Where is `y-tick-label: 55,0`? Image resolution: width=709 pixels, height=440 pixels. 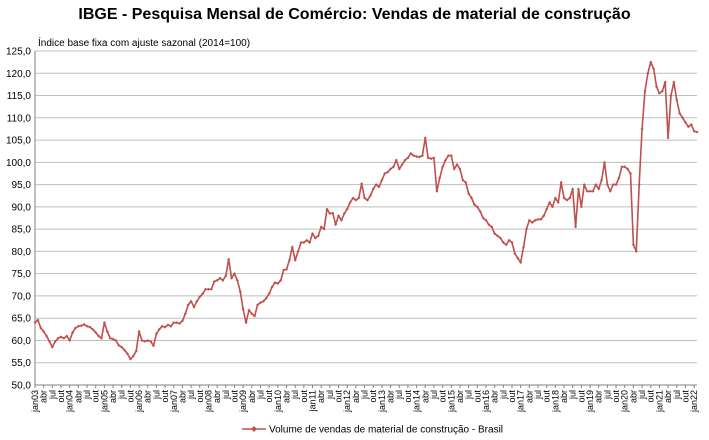
y-tick-label: 55,0 is located at coordinates (22, 363).